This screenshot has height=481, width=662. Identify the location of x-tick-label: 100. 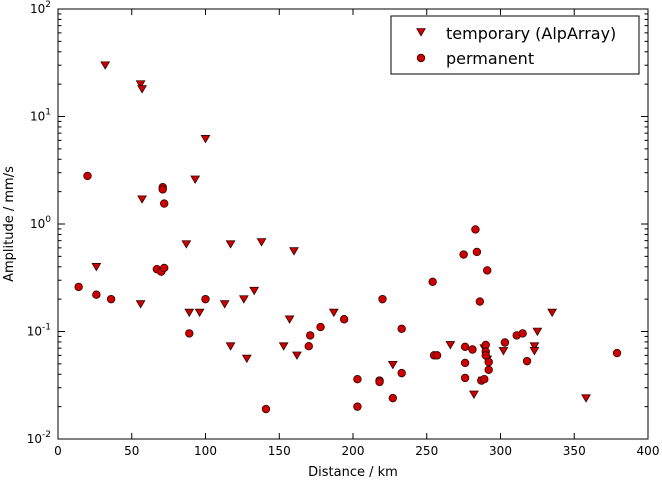
(205, 451).